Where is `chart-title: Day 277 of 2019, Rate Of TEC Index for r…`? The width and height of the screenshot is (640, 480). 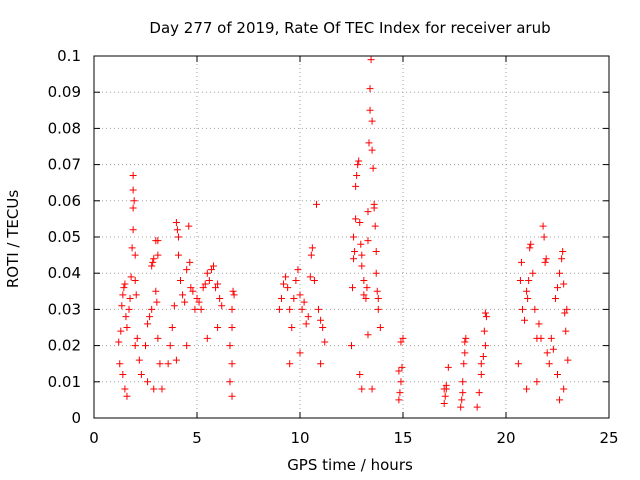 chart-title: Day 277 of 2019, Rate Of TEC Index for r… is located at coordinates (349, 28).